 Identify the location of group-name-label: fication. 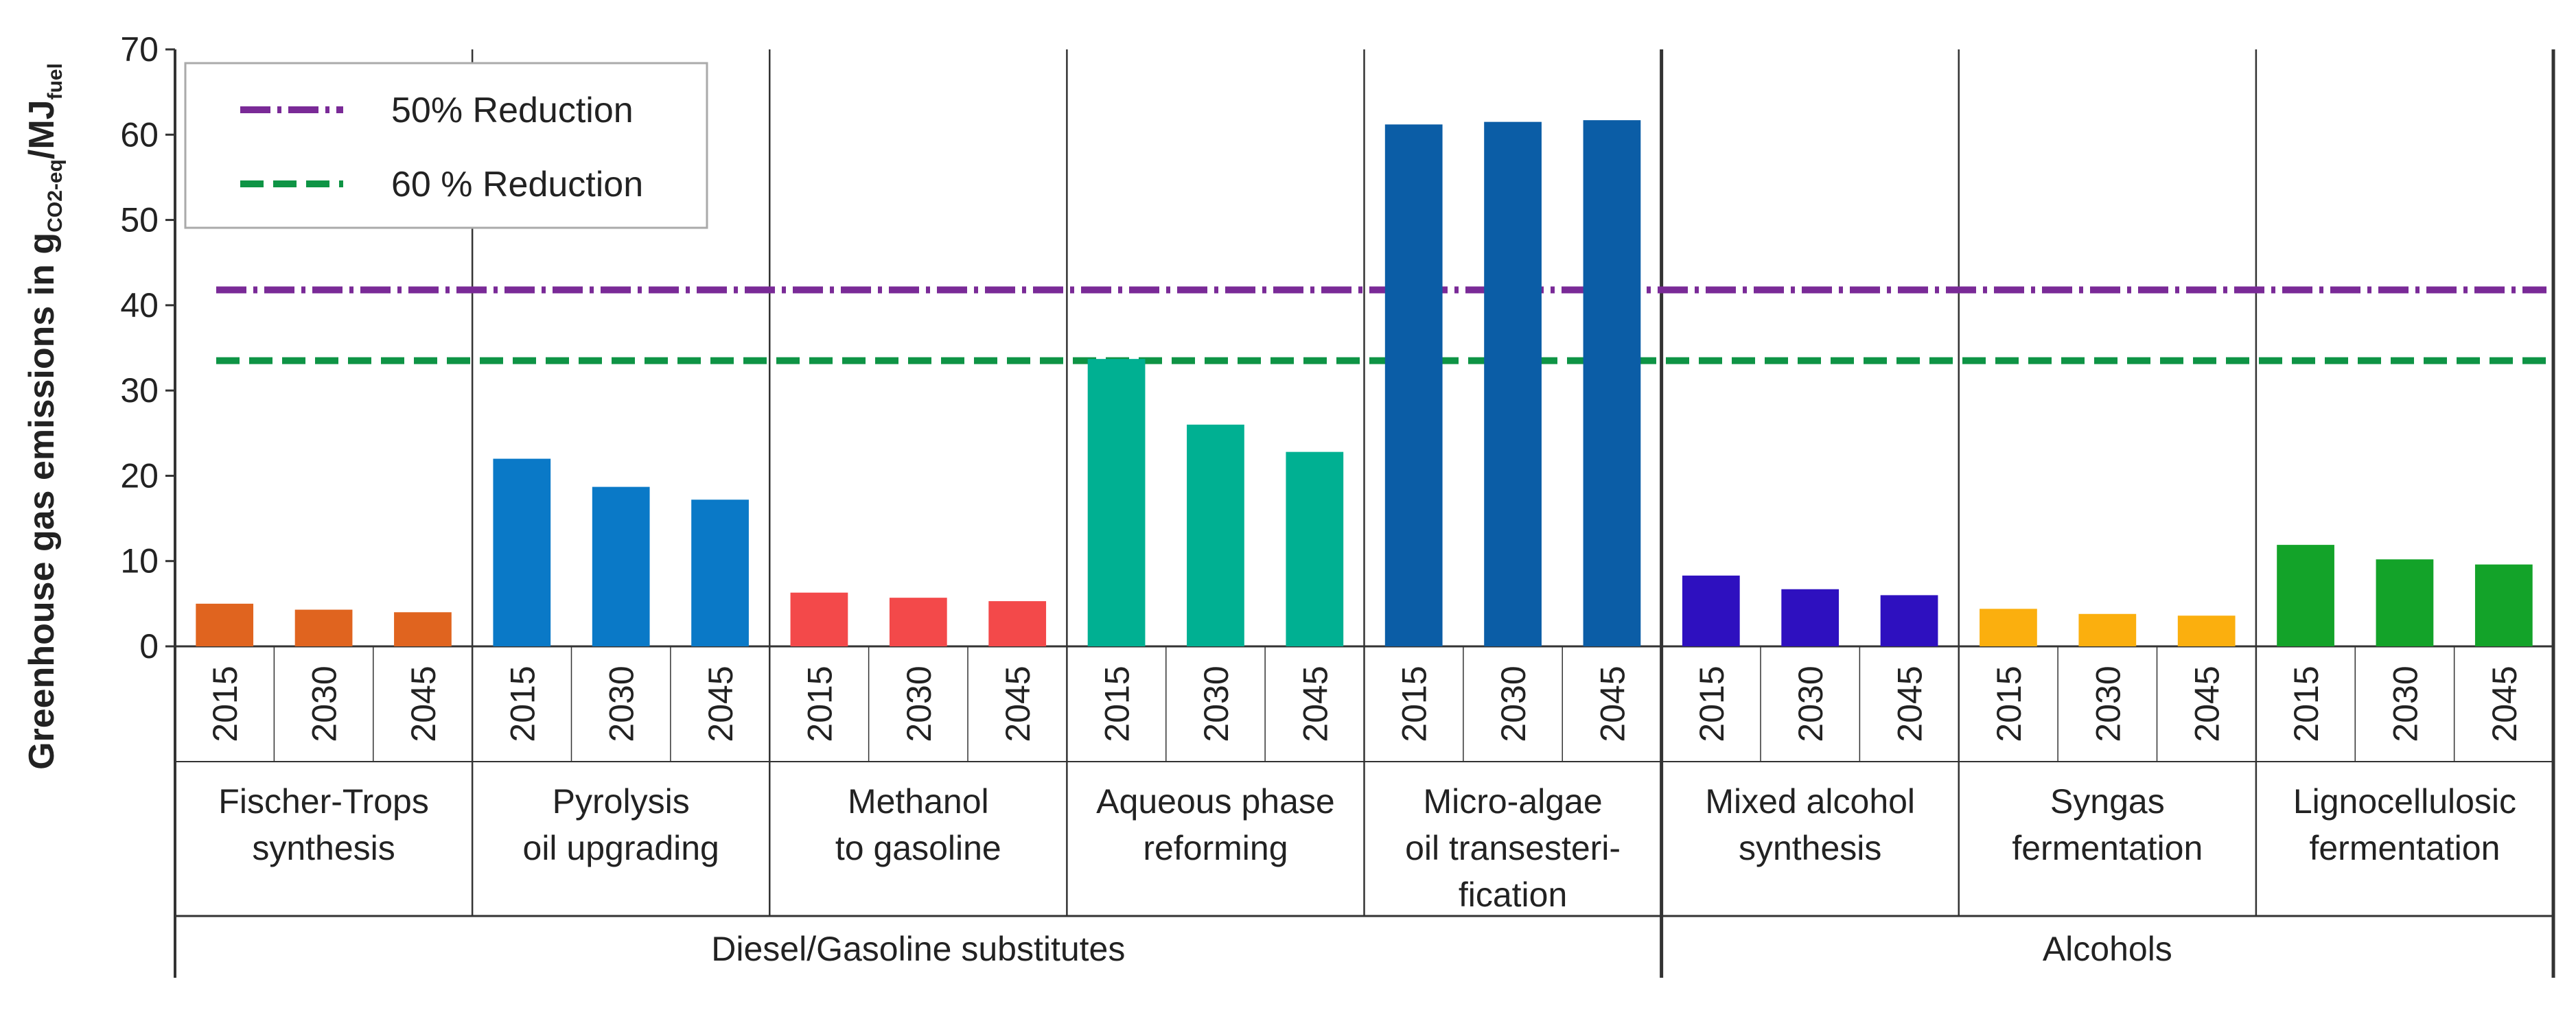
(1513, 895).